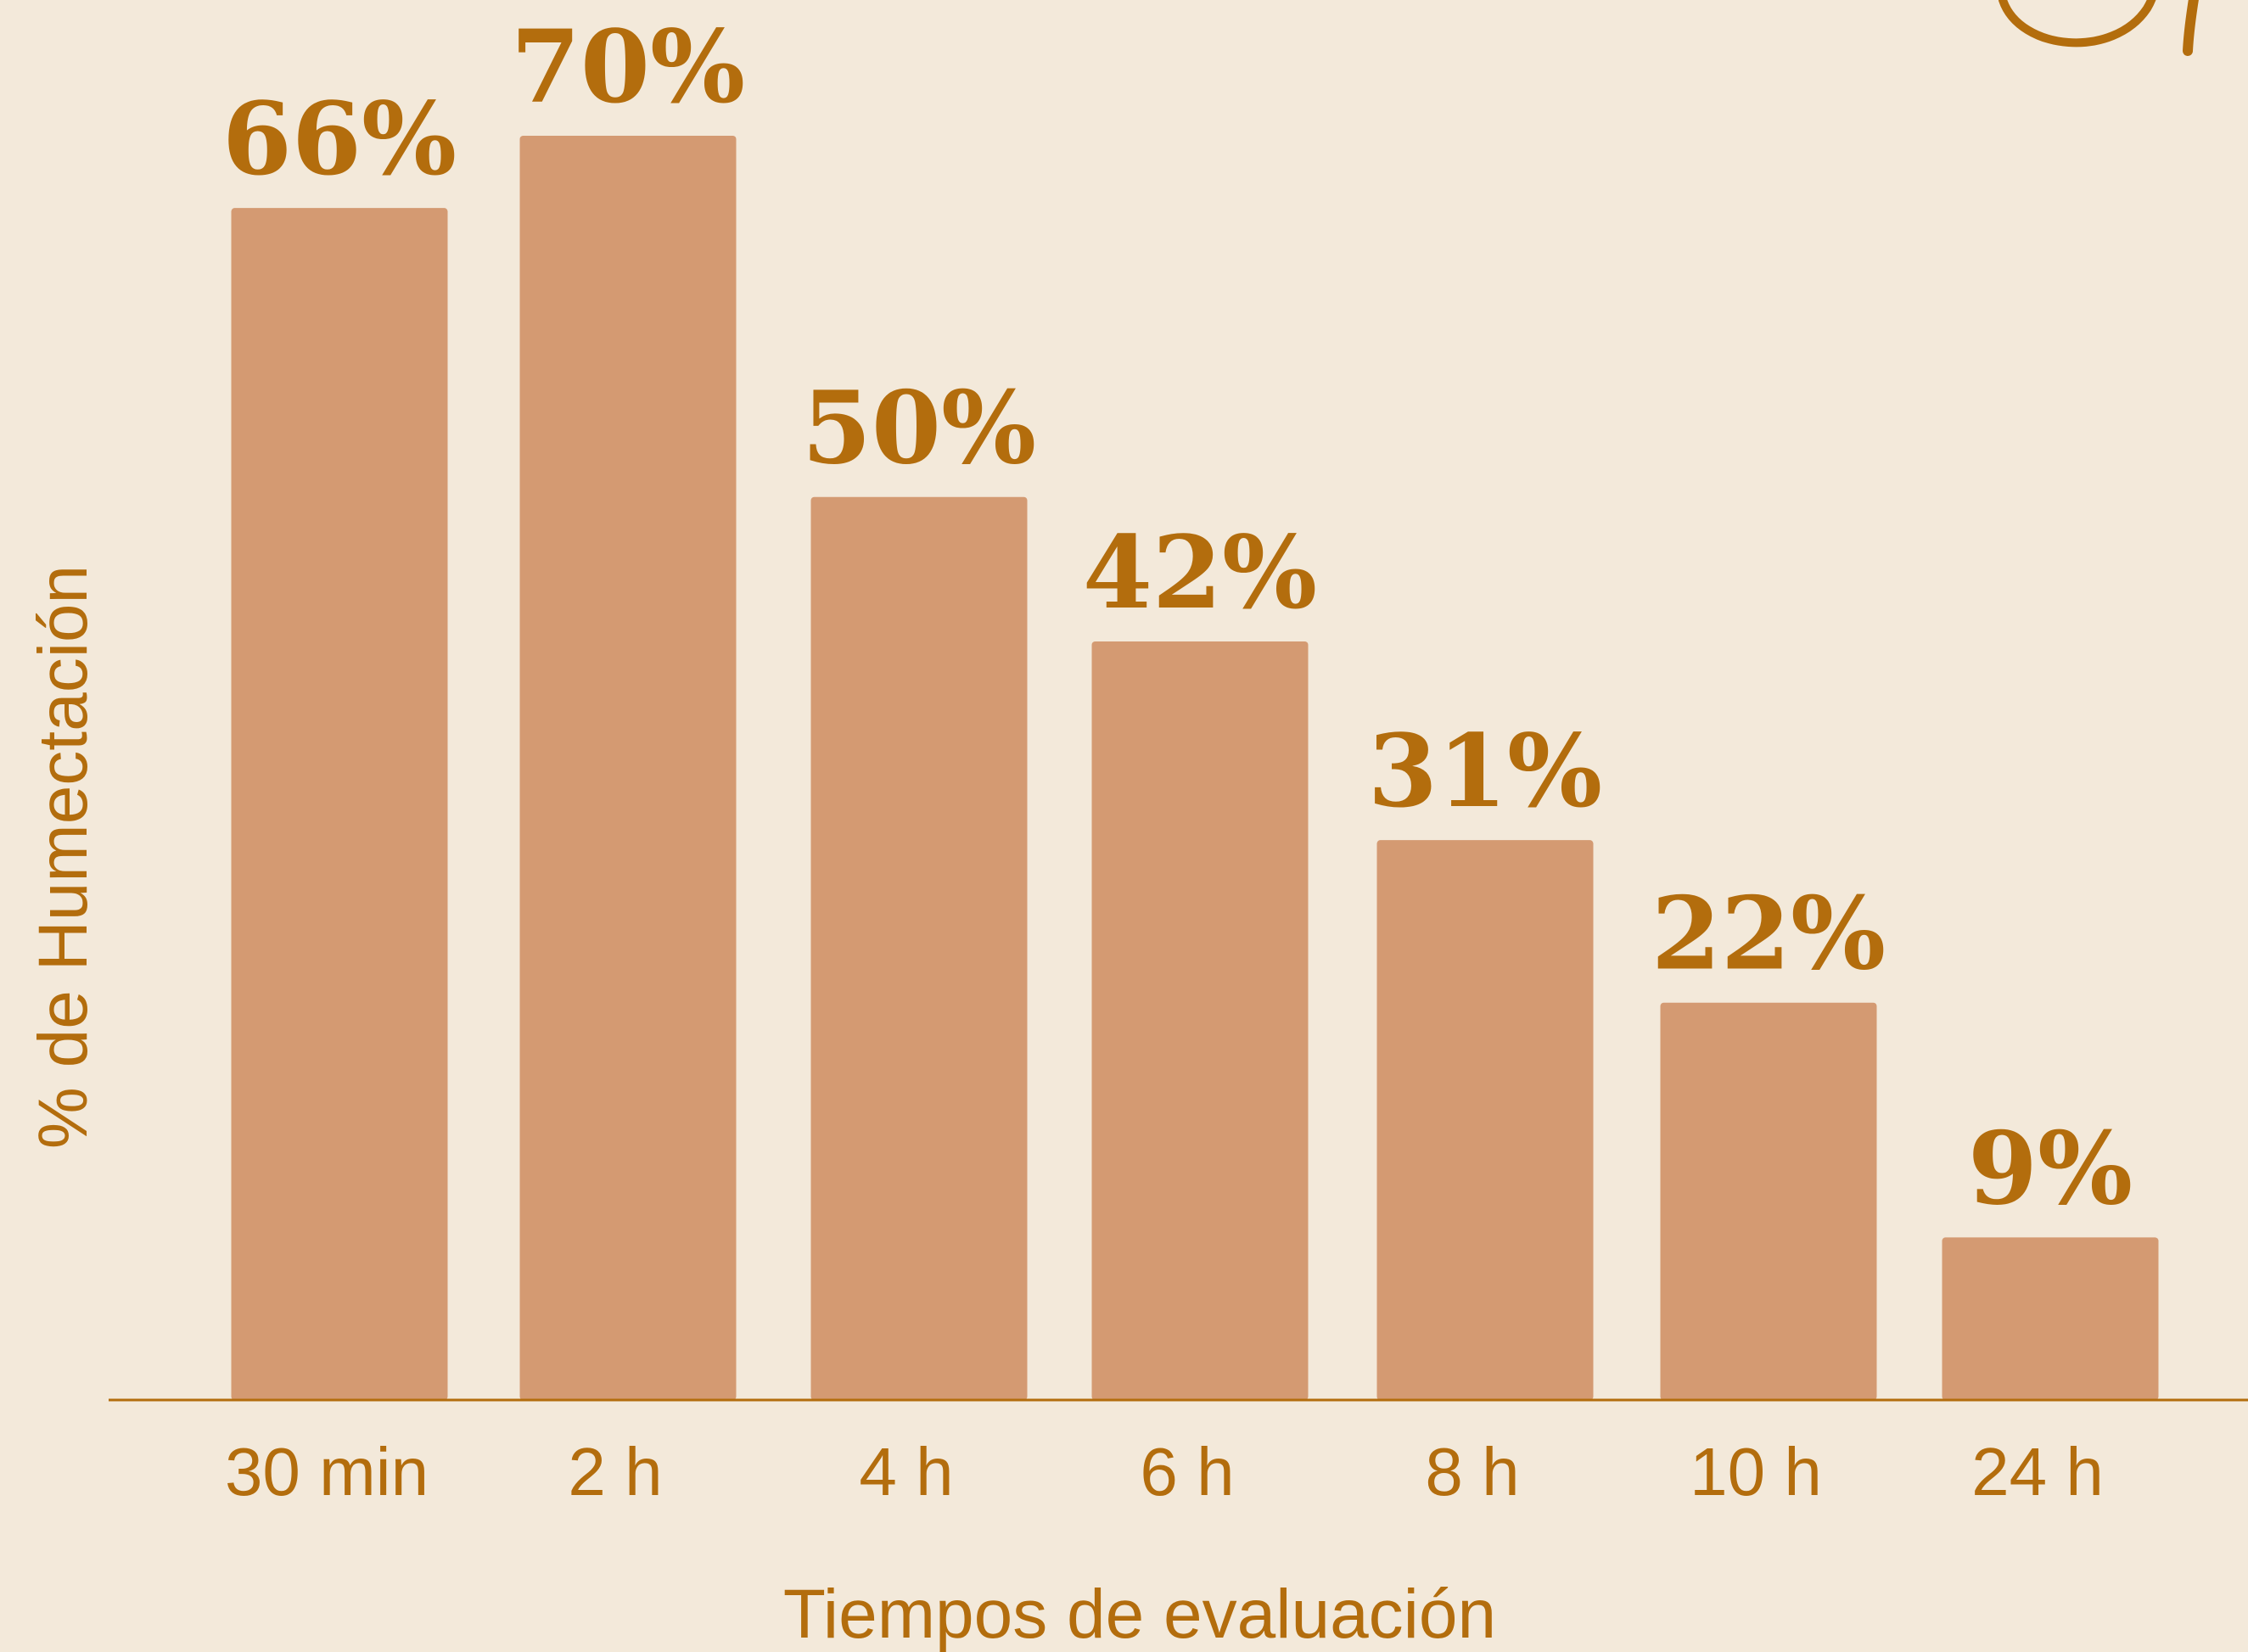 The width and height of the screenshot is (2248, 1652). I want to click on bar-10-h, so click(1768, 1201).